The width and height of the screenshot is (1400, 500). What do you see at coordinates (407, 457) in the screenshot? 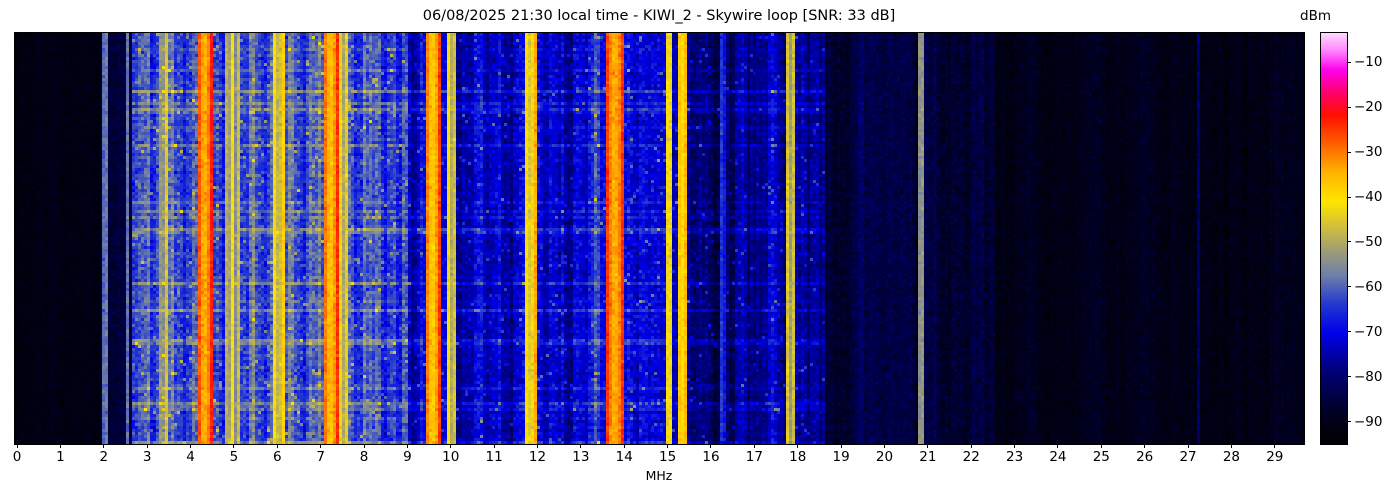
I see `x-tick-label: 9` at bounding box center [407, 457].